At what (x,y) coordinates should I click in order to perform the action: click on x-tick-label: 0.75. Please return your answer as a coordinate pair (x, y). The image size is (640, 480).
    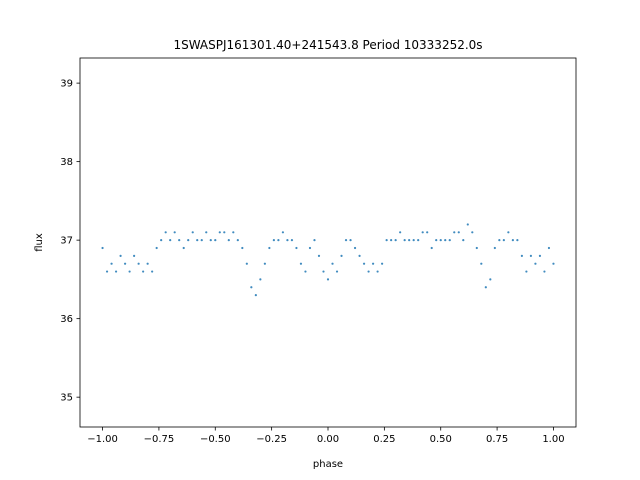
    Looking at the image, I should click on (497, 439).